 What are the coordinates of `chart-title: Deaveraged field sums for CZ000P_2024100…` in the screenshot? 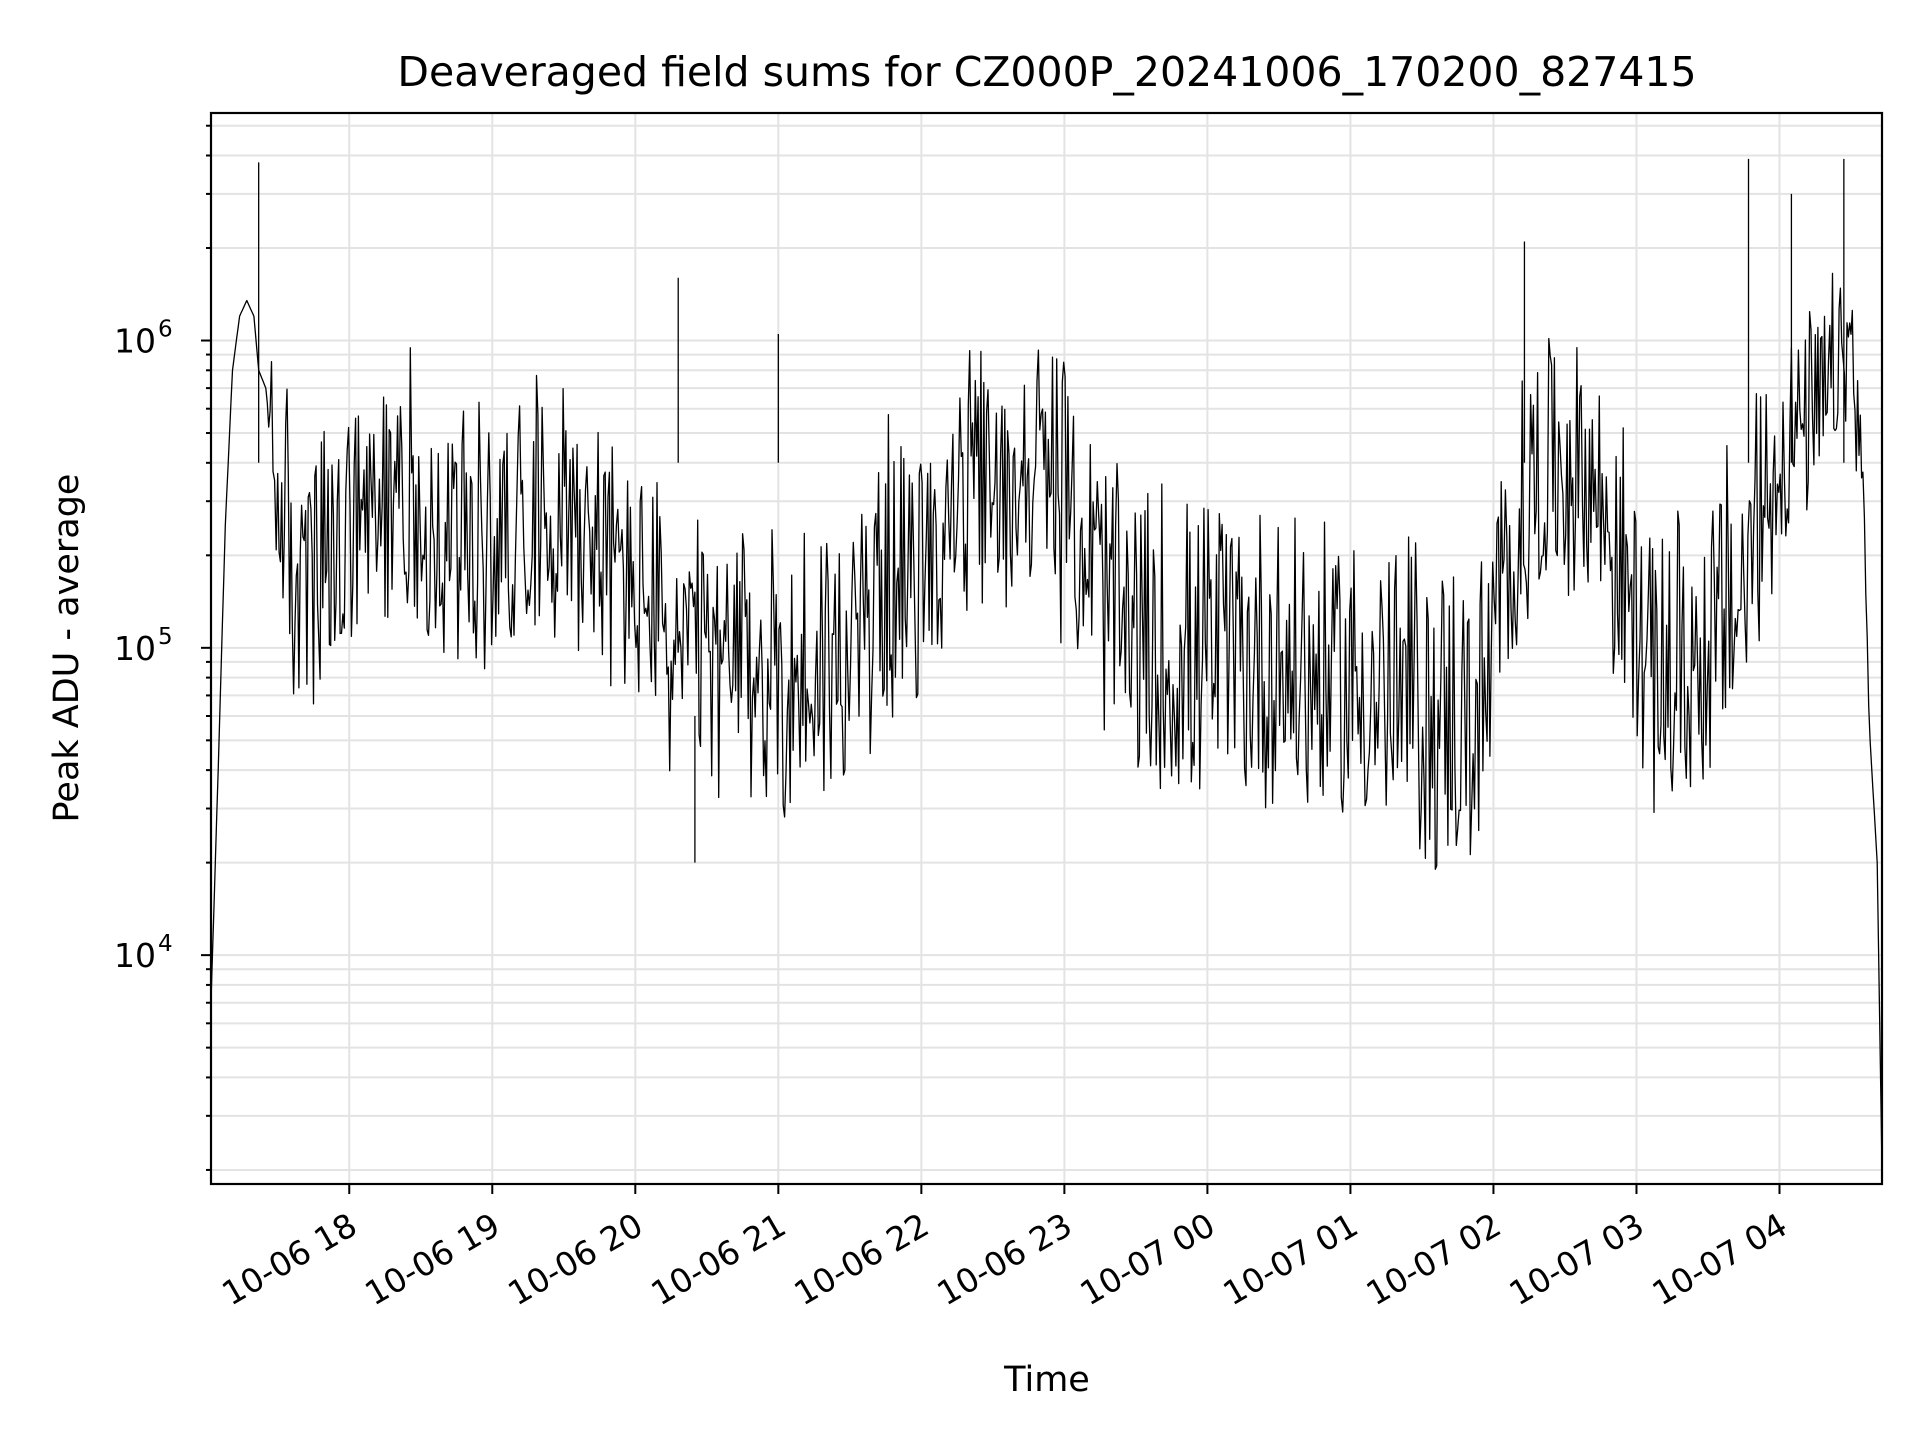 It's located at (1046, 72).